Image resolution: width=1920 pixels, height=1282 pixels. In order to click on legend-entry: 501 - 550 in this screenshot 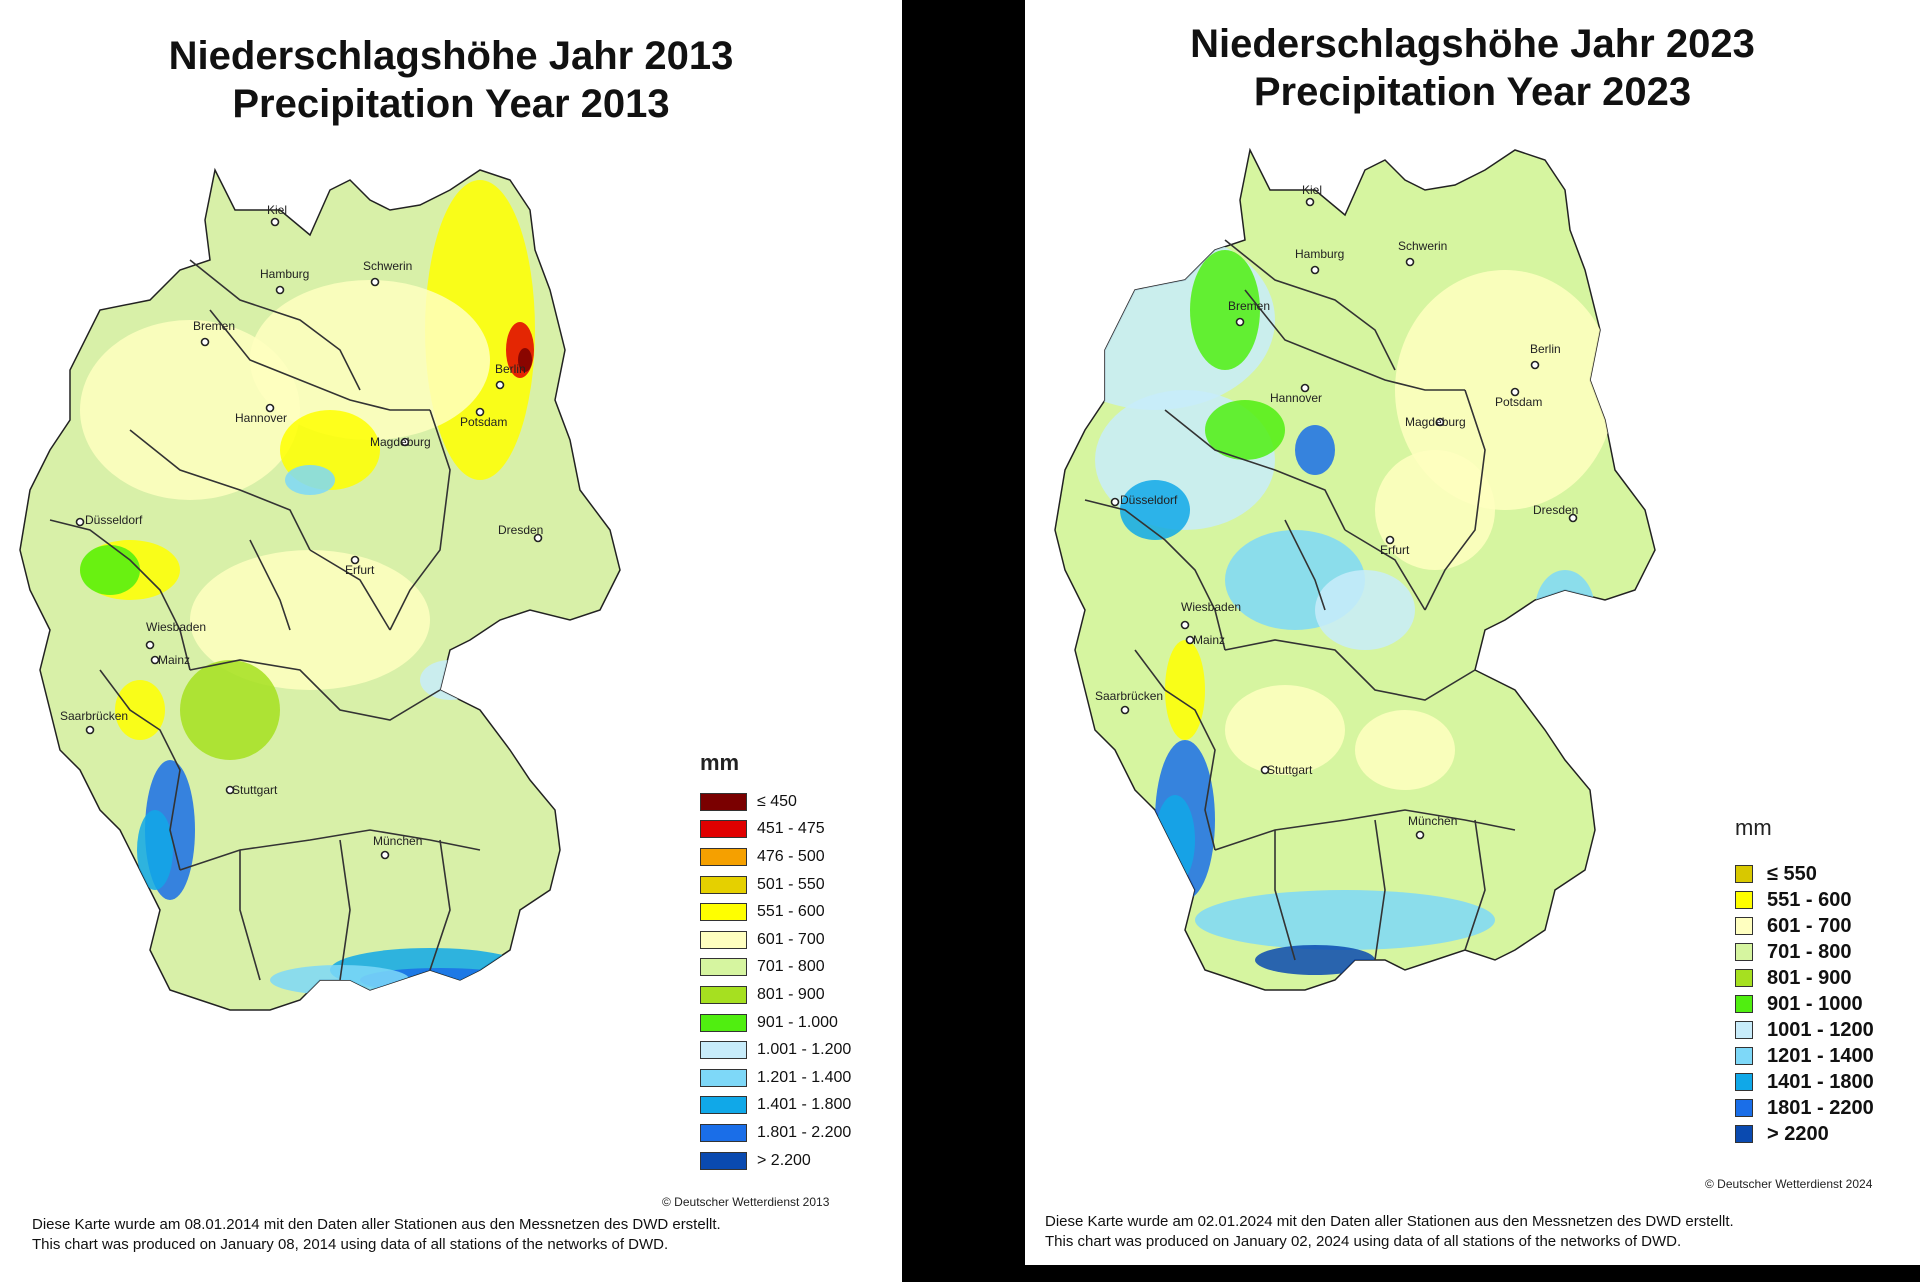, I will do `click(775, 885)`.